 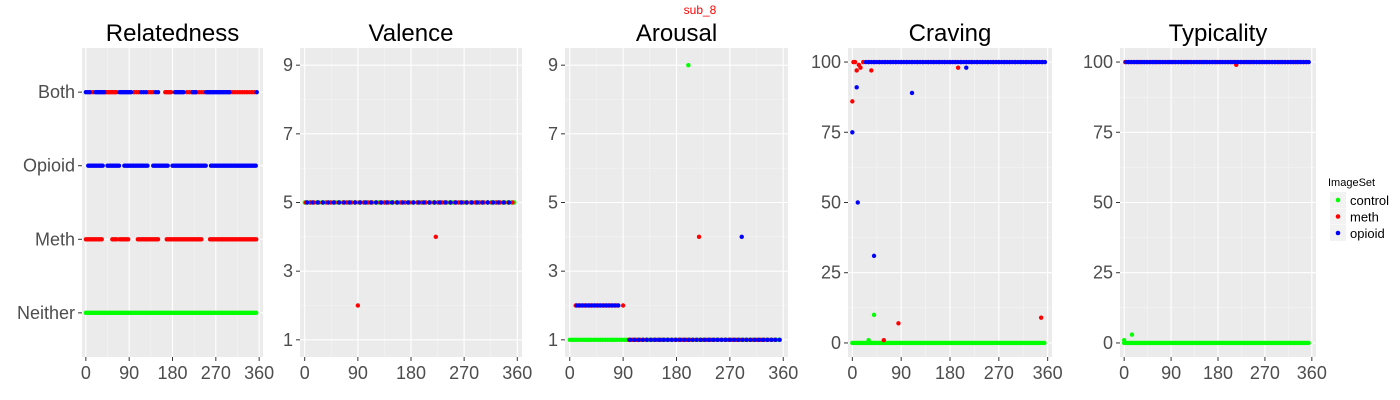 What do you see at coordinates (836, 343) in the screenshot?
I see `y-tick-label: 0` at bounding box center [836, 343].